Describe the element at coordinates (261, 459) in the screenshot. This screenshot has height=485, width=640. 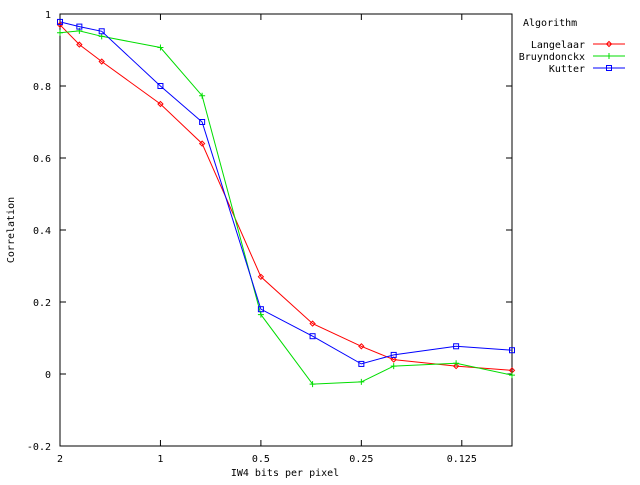
I see `x-tick-label: 0.5` at that location.